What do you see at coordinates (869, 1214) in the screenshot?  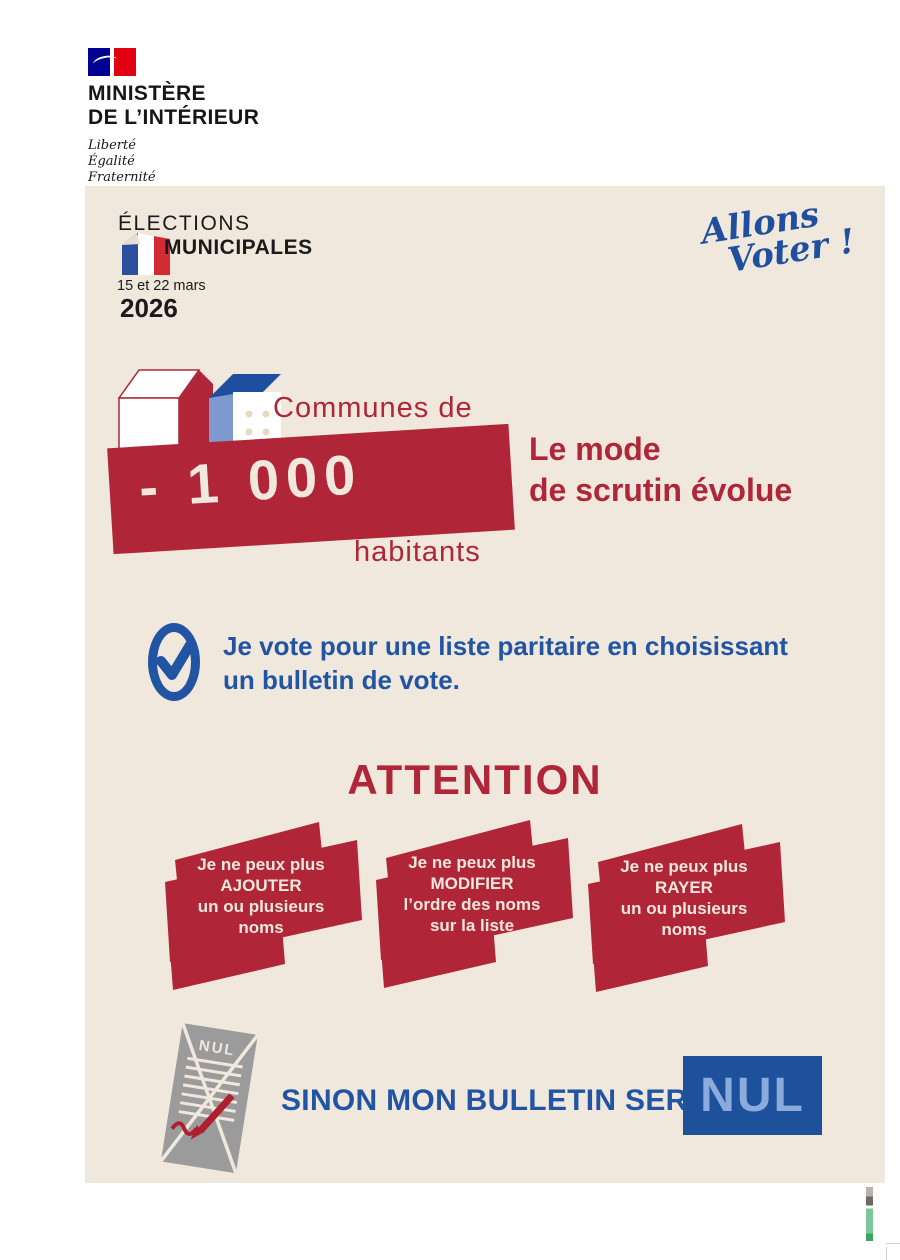 I see `print-credit-mark` at bounding box center [869, 1214].